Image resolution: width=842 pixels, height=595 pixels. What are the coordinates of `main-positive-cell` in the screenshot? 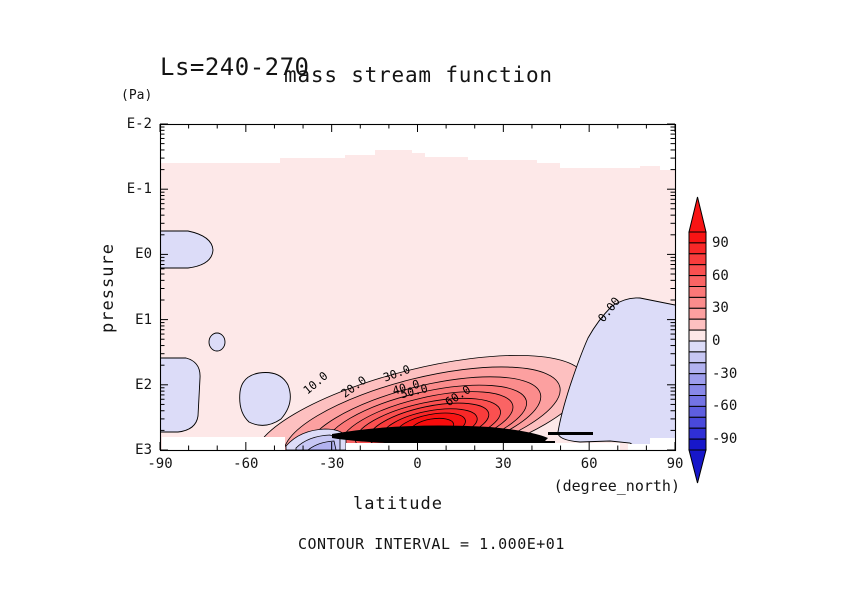 It's located at (420, 402).